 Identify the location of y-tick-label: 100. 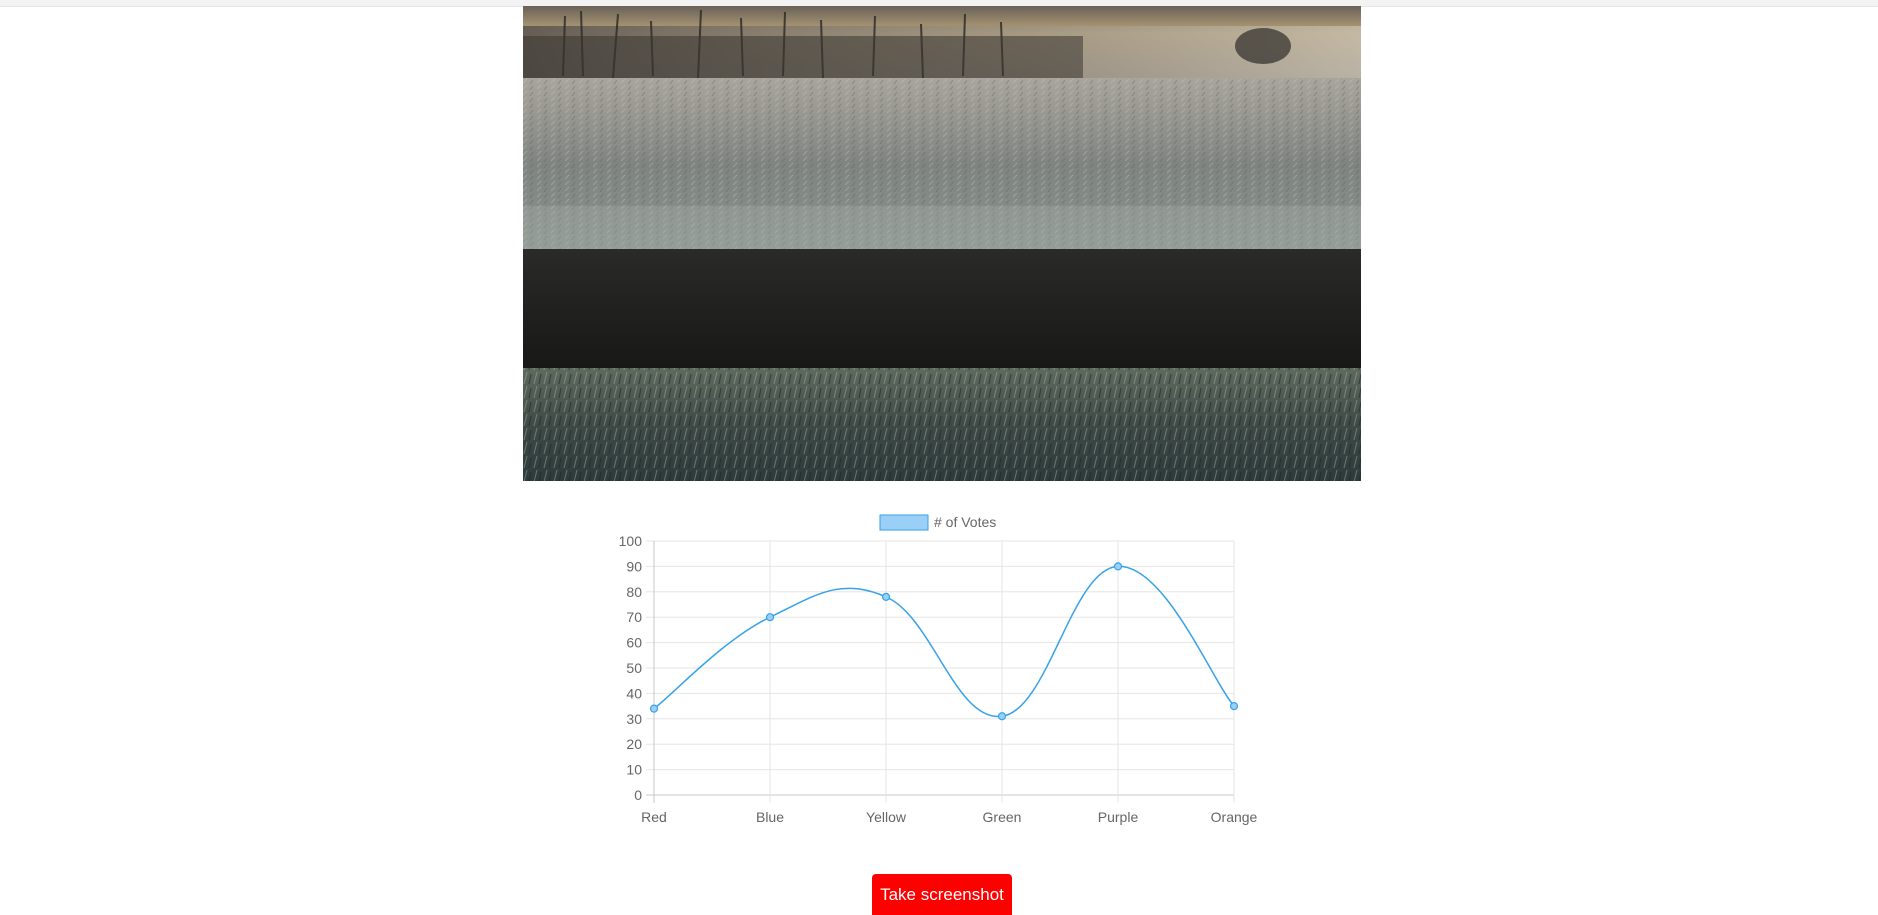
(631, 541).